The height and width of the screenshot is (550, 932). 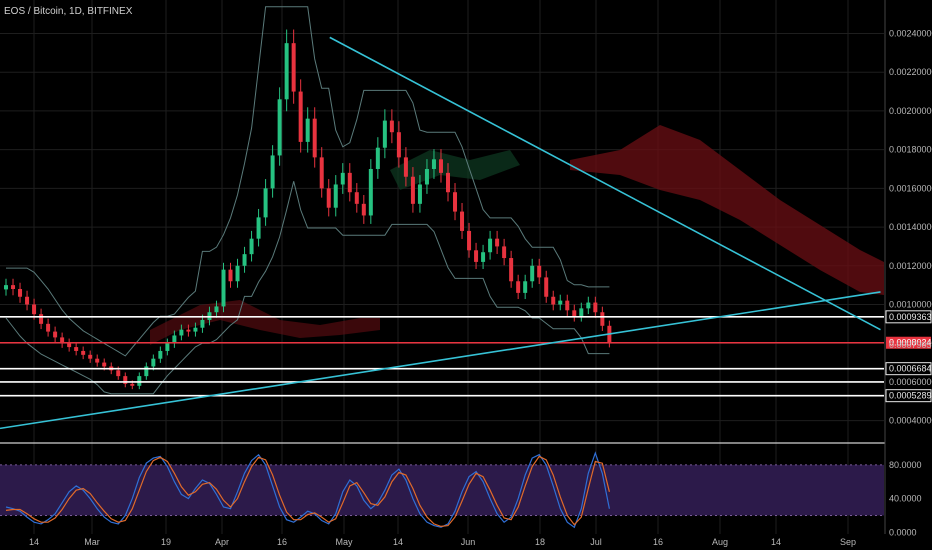 I want to click on price-tick-label: 0.00180000, so click(x=910, y=150).